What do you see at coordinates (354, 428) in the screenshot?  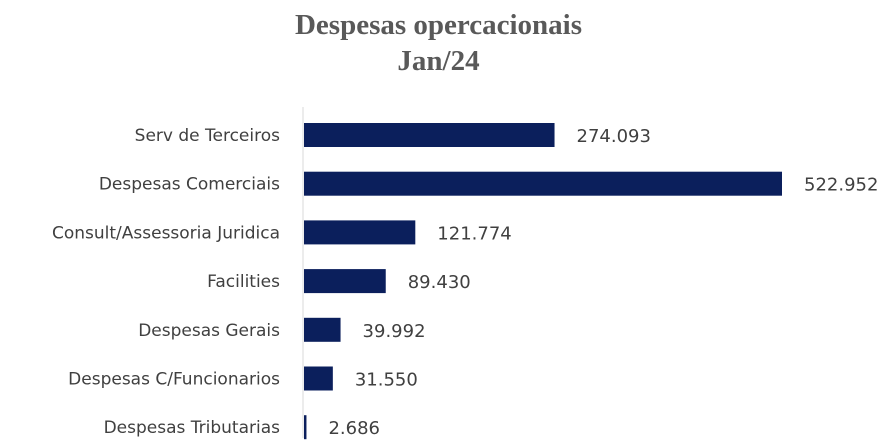 I see `data-label: 2.686` at bounding box center [354, 428].